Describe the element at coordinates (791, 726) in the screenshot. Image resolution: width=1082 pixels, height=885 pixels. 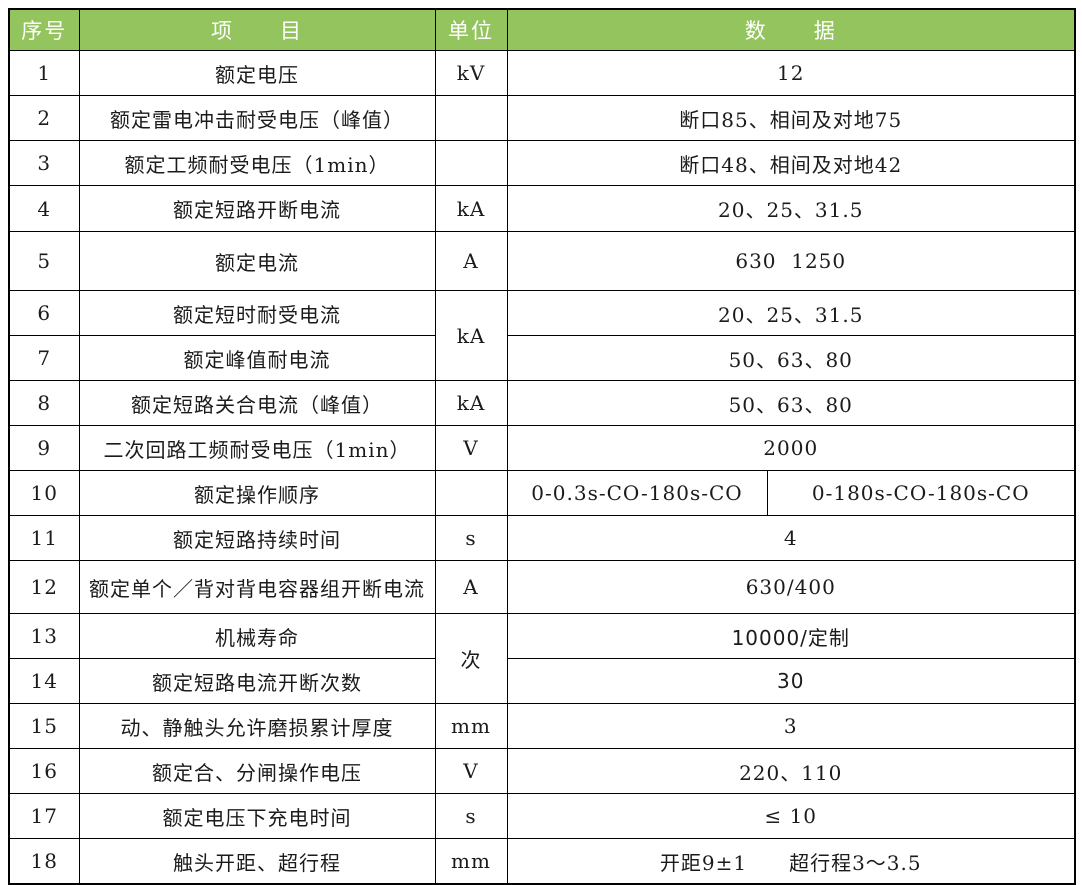
I see `data-cell: 3` at that location.